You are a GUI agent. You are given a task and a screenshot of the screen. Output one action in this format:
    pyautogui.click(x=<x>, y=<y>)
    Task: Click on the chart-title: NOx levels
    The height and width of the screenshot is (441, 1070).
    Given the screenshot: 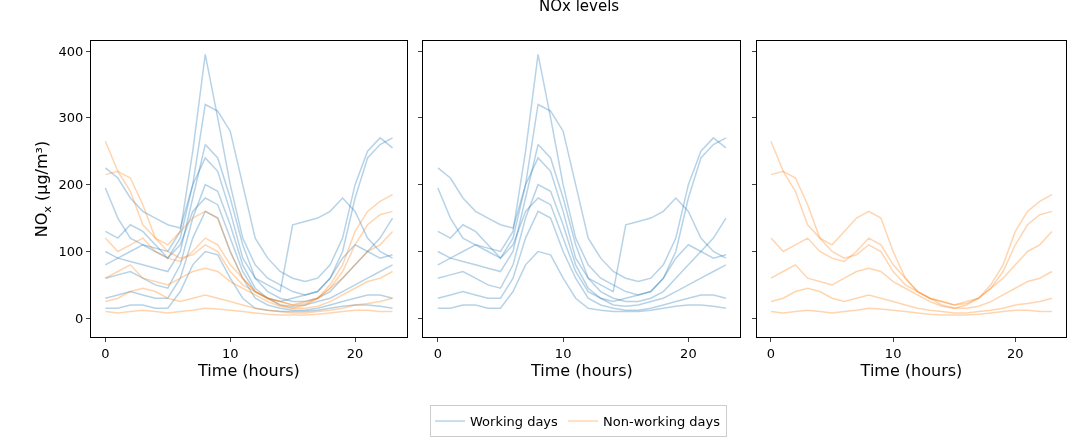 What is the action you would take?
    pyautogui.click(x=579, y=7)
    